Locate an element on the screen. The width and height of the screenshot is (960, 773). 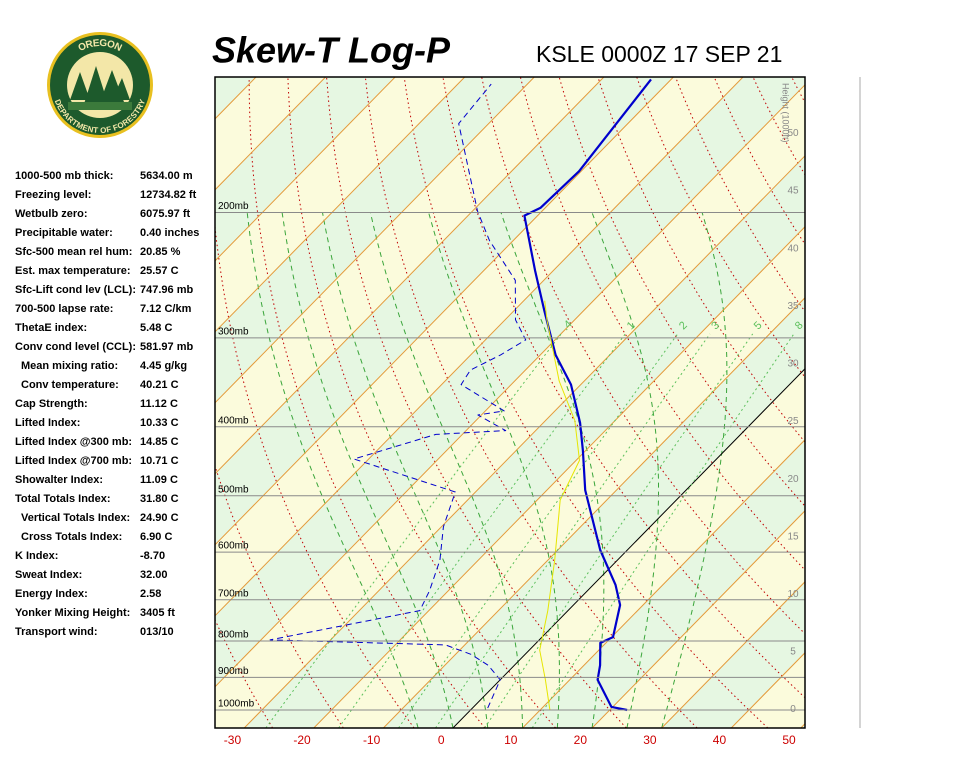
index-value: 10.71 C is located at coordinates (159, 461).